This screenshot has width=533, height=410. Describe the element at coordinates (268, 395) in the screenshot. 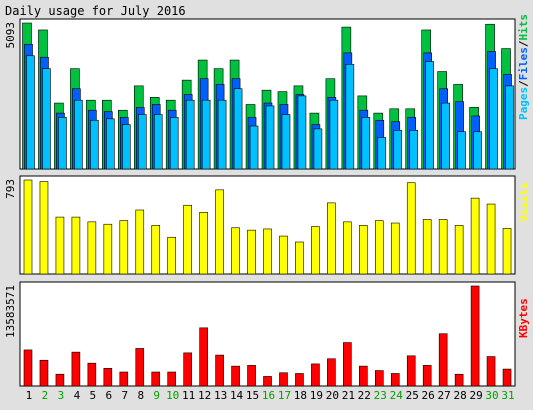

I see `x-tick-label: 16` at that location.